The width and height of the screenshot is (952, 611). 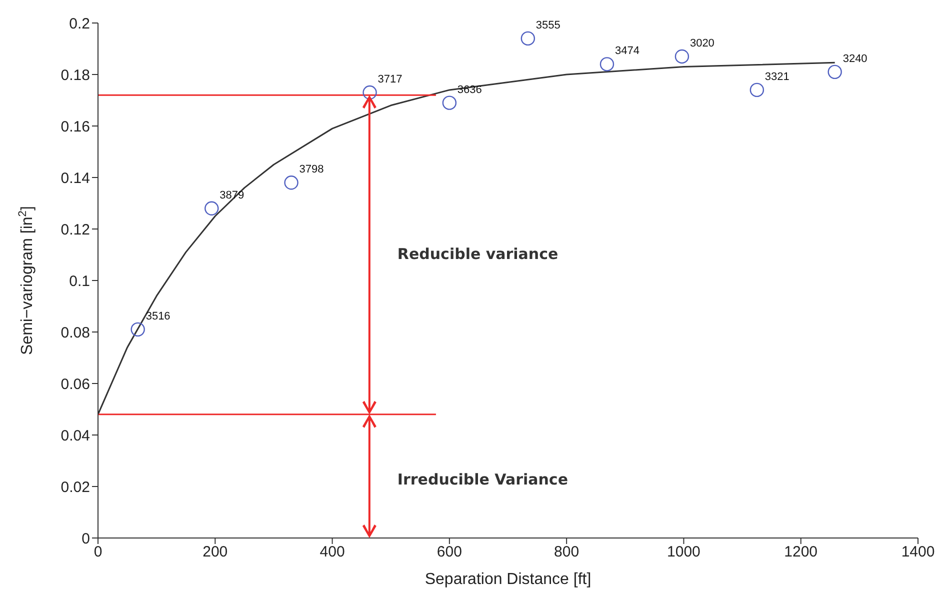 What do you see at coordinates (75, 127) in the screenshot?
I see `y-tick-label: 0.16` at bounding box center [75, 127].